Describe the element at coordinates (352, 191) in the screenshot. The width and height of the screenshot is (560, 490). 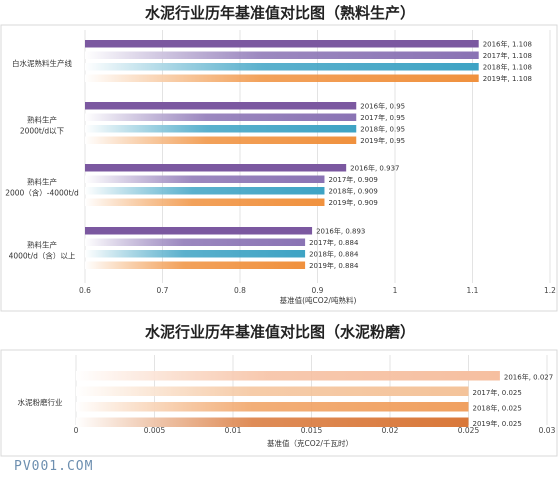
I see `data-label: 2018年, 0.909` at that location.